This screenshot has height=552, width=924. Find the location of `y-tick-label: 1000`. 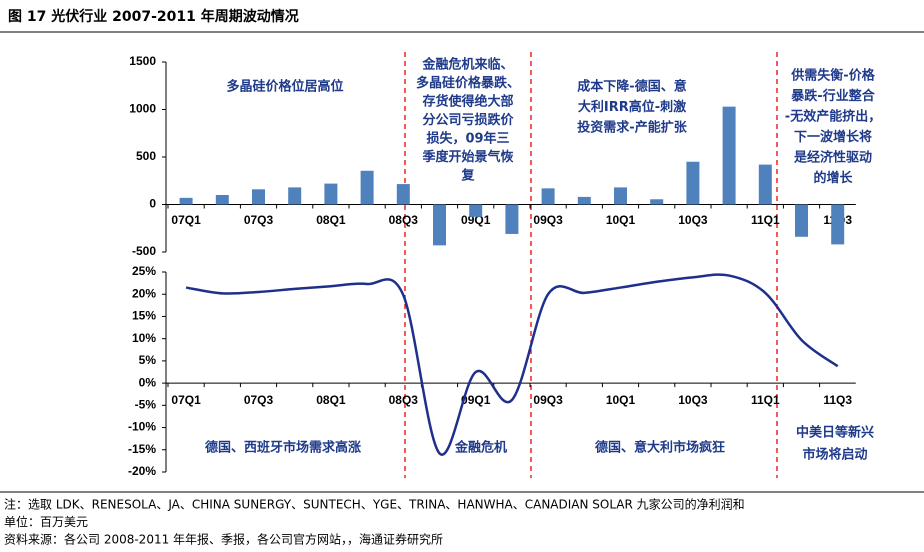

y-tick-label: 1000 is located at coordinates (142, 109).